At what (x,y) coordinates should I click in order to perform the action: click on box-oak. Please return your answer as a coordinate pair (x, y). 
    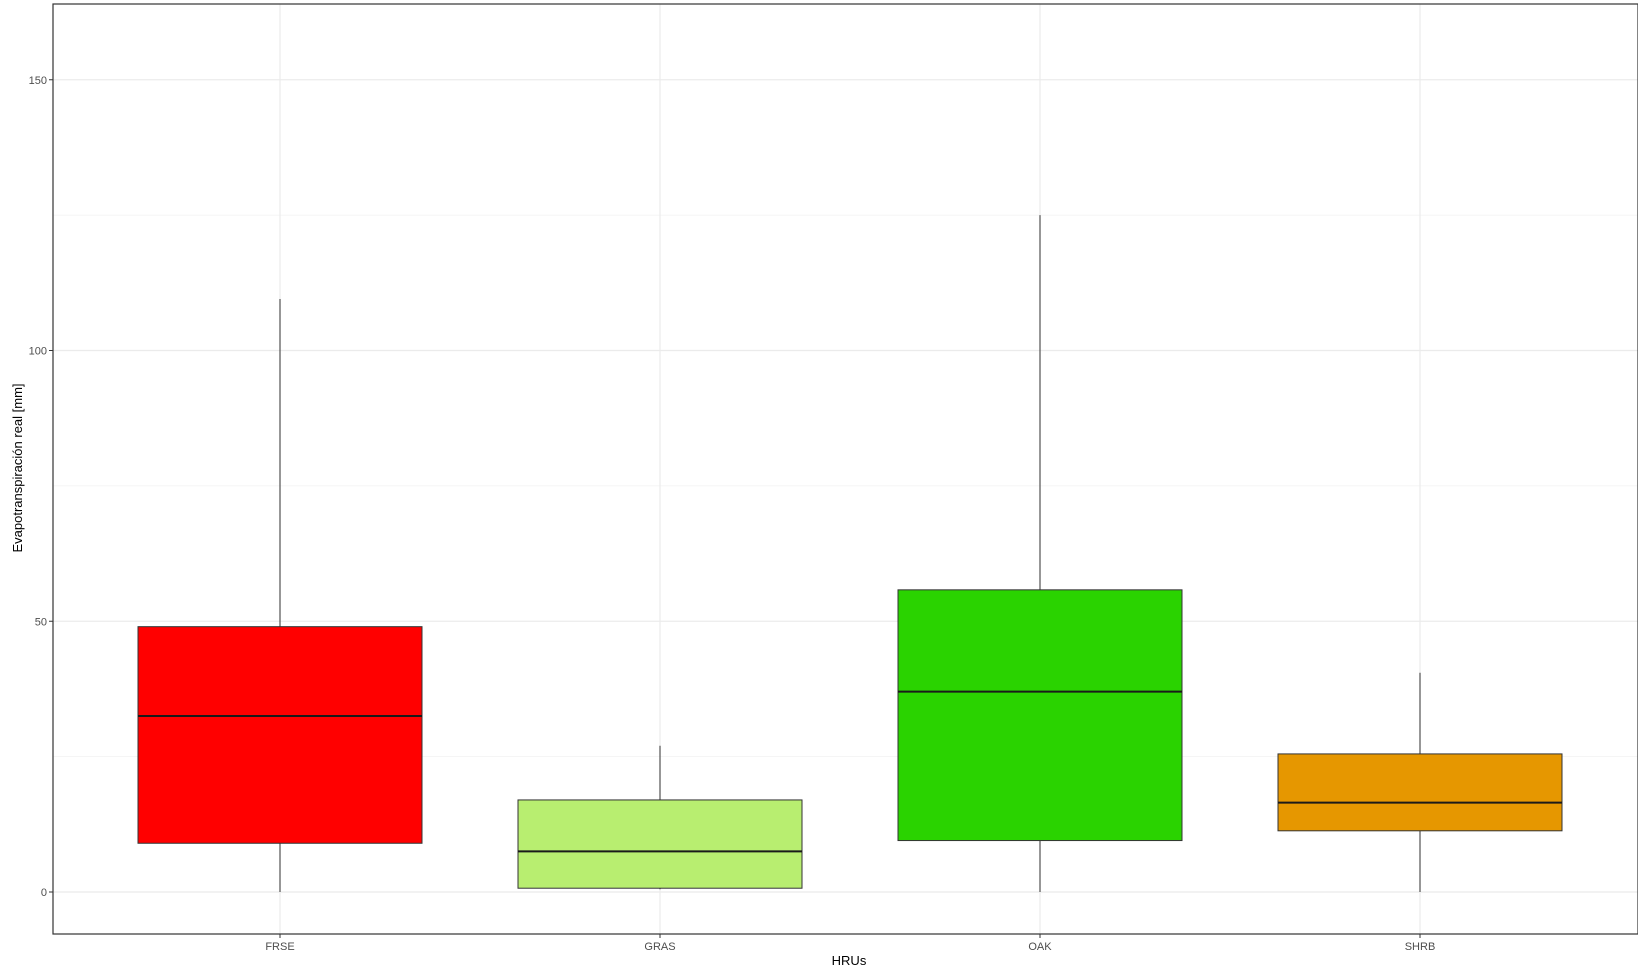
    Looking at the image, I should click on (1040, 553).